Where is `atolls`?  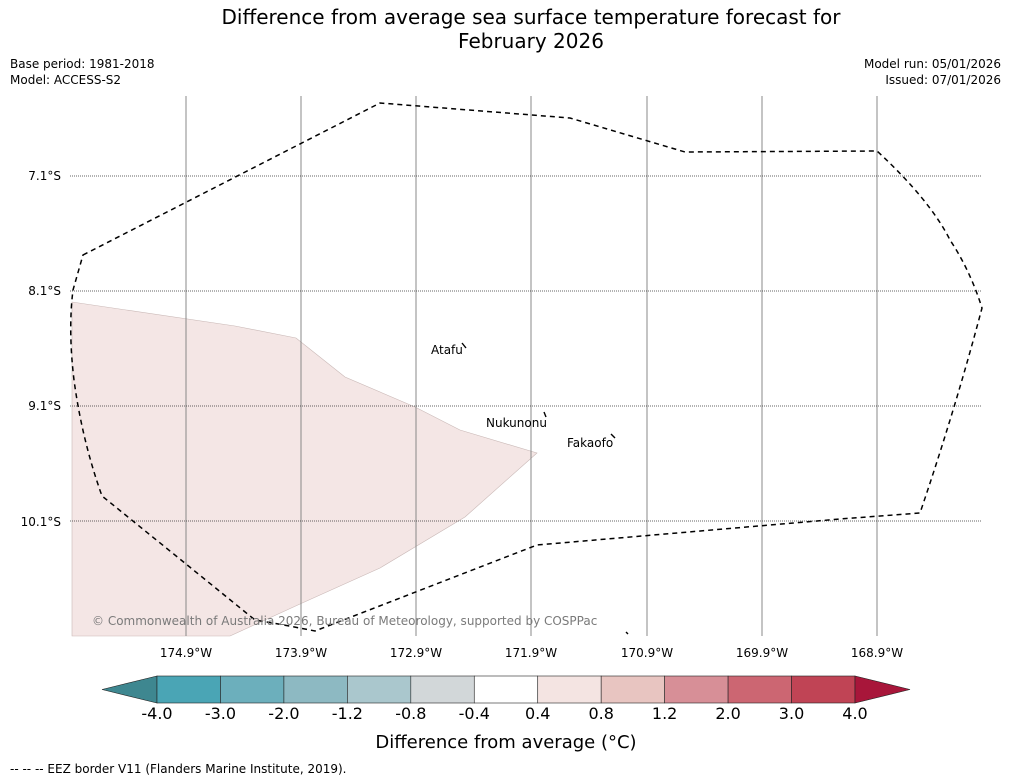
atolls is located at coordinates (545, 488).